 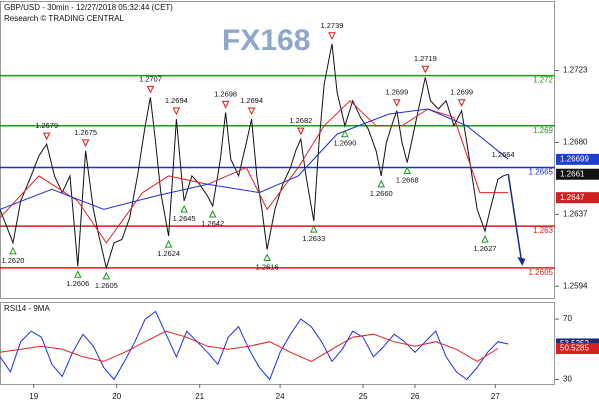 I want to click on high-label: 1.2698, so click(x=225, y=93).